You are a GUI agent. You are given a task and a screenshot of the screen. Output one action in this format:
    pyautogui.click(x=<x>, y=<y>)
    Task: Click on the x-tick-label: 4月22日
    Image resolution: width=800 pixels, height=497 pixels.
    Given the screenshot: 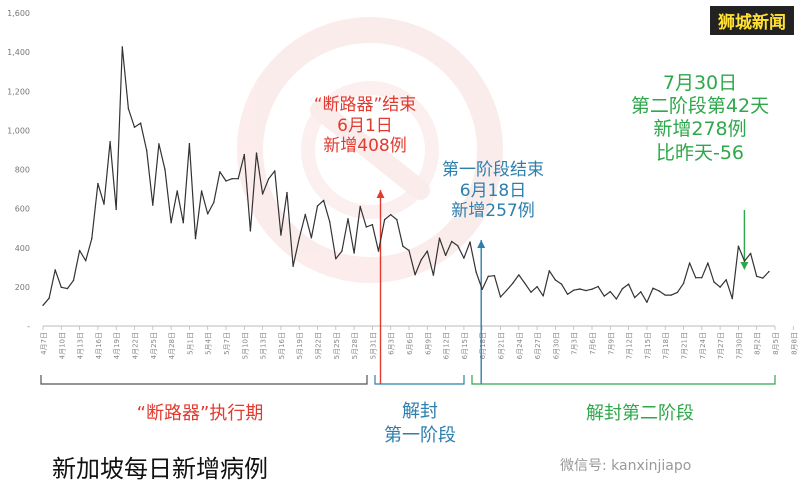 What is the action you would take?
    pyautogui.click(x=136, y=345)
    